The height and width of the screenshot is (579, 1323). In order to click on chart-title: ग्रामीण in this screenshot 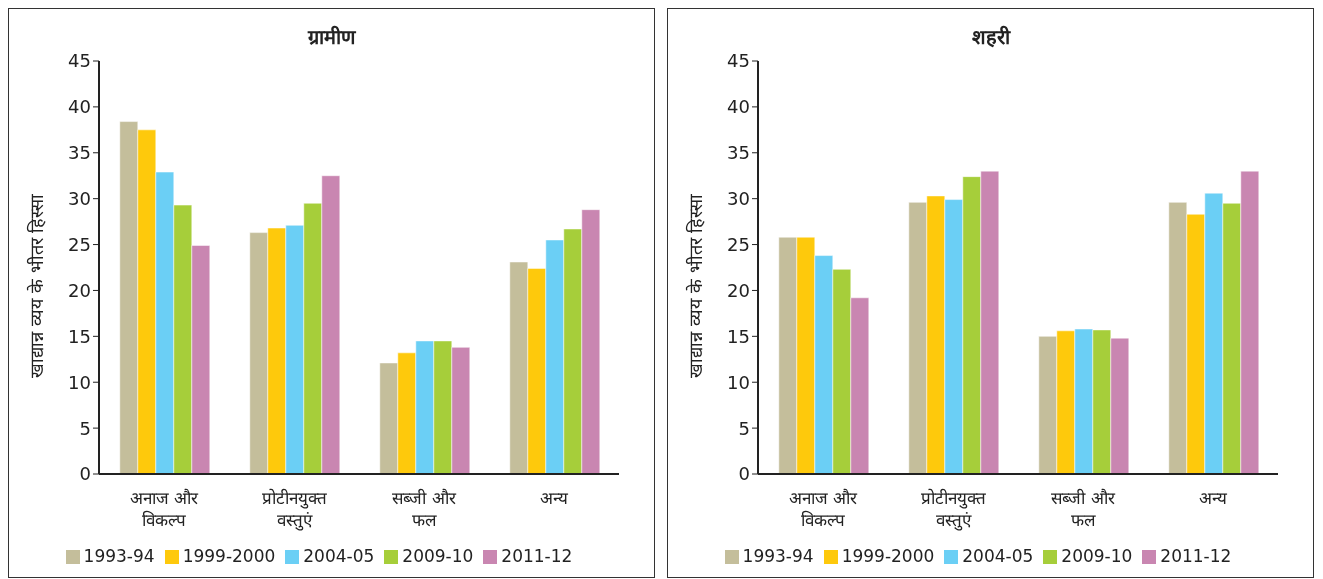, I will do `click(331, 37)`.